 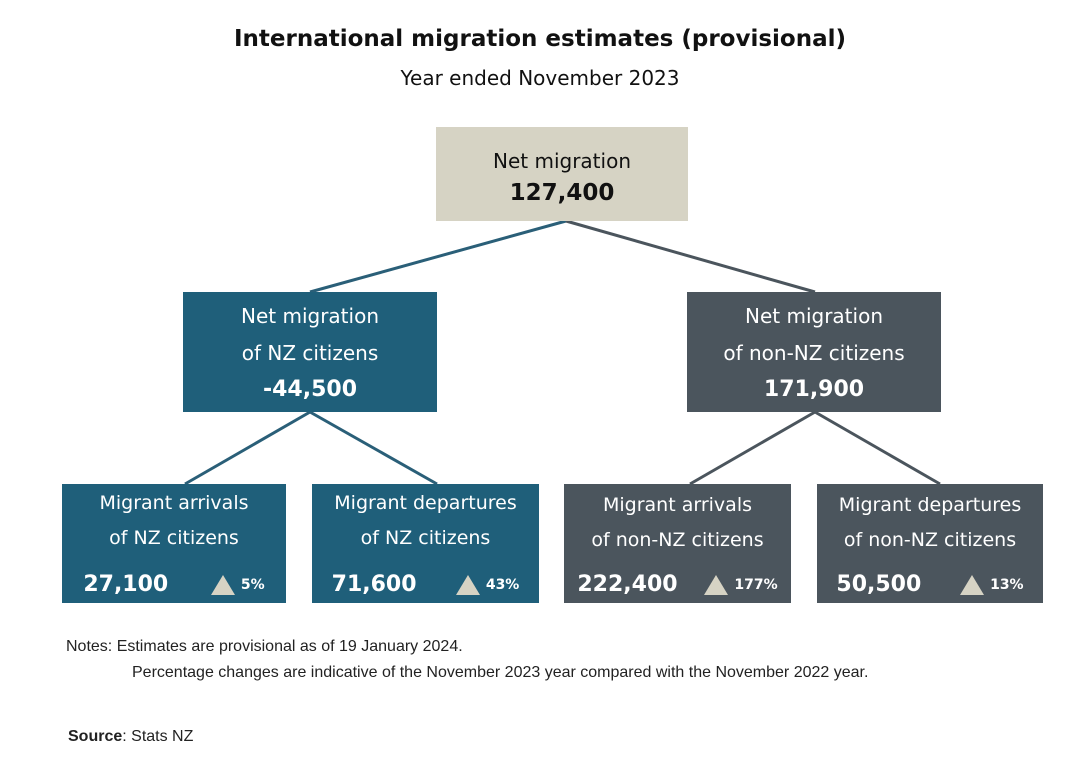 I want to click on nz-arrivals-value: 27,100, so click(x=126, y=584).